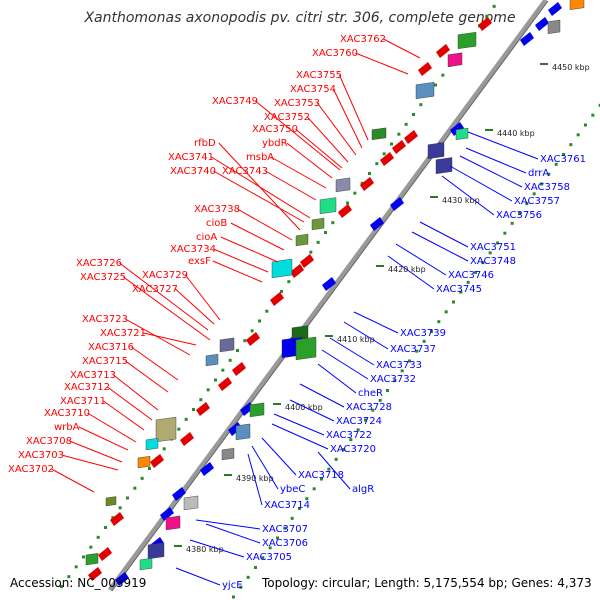  What do you see at coordinates (123, 333) in the screenshot?
I see `gene-label-left: XAC3721` at bounding box center [123, 333].